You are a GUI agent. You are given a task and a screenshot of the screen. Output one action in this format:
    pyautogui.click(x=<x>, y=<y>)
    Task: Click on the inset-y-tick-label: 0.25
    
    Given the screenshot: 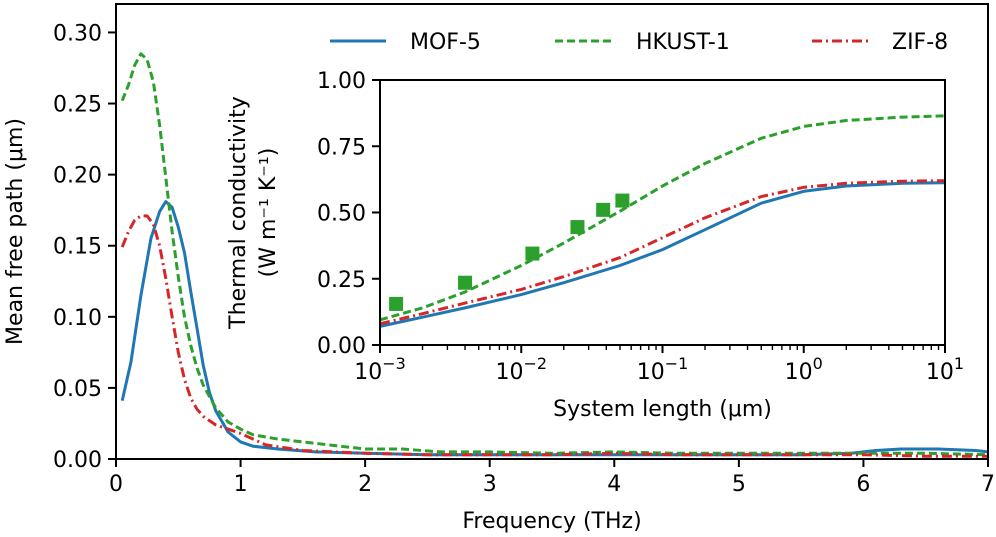 What is the action you would take?
    pyautogui.click(x=341, y=280)
    